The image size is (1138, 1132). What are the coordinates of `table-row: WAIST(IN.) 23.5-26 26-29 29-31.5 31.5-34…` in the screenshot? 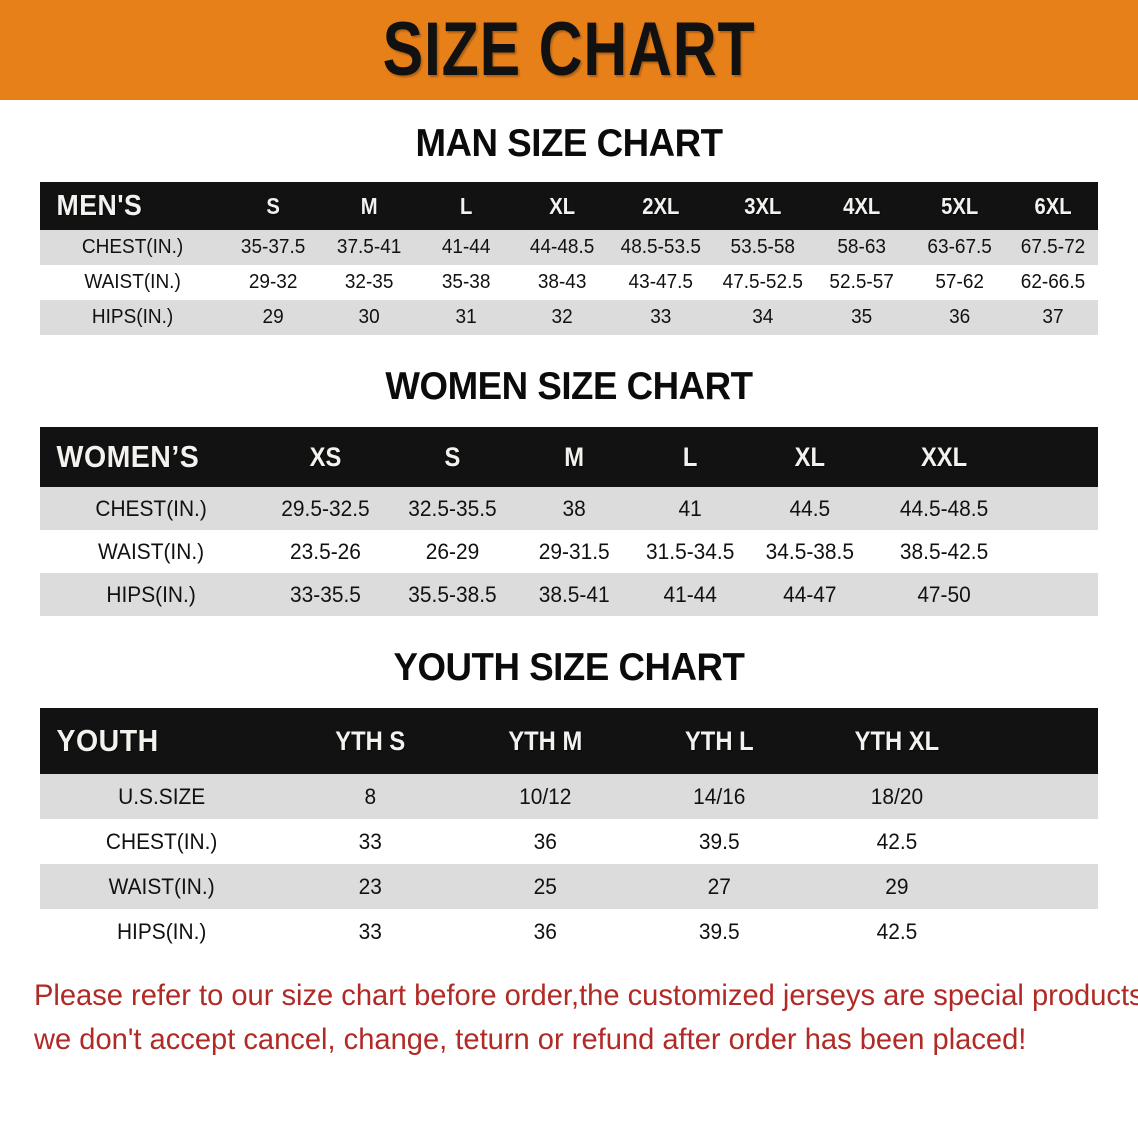 It's located at (569, 551).